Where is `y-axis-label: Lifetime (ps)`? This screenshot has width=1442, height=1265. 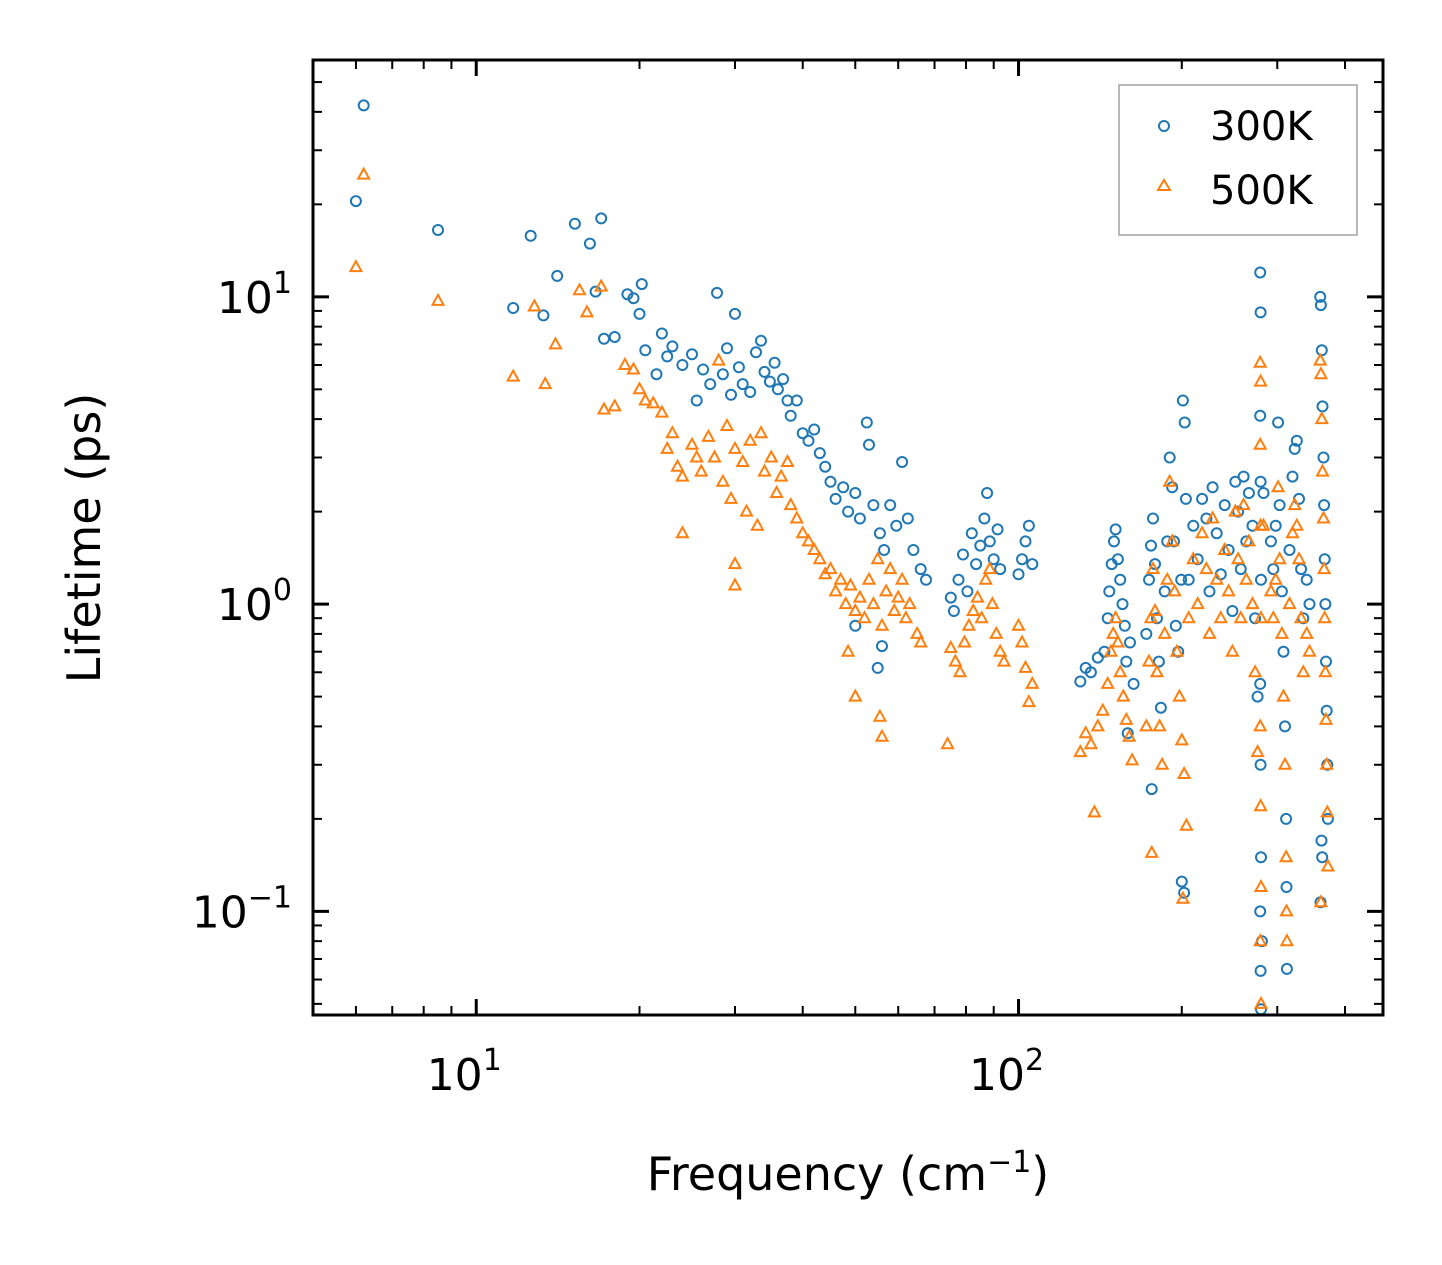
y-axis-label: Lifetime (ps) is located at coordinates (84, 538).